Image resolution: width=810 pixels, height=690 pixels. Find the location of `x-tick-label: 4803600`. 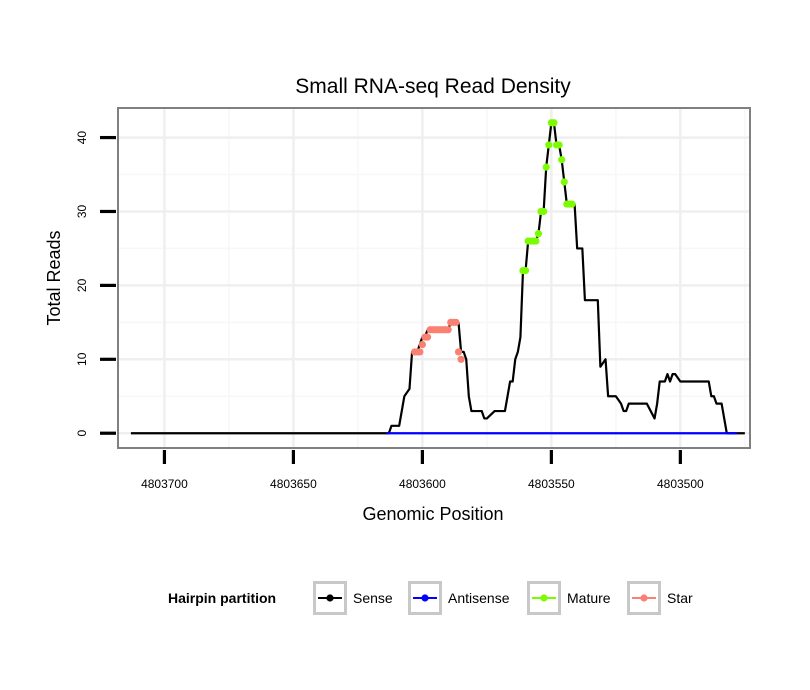

x-tick-label: 4803600 is located at coordinates (422, 484).